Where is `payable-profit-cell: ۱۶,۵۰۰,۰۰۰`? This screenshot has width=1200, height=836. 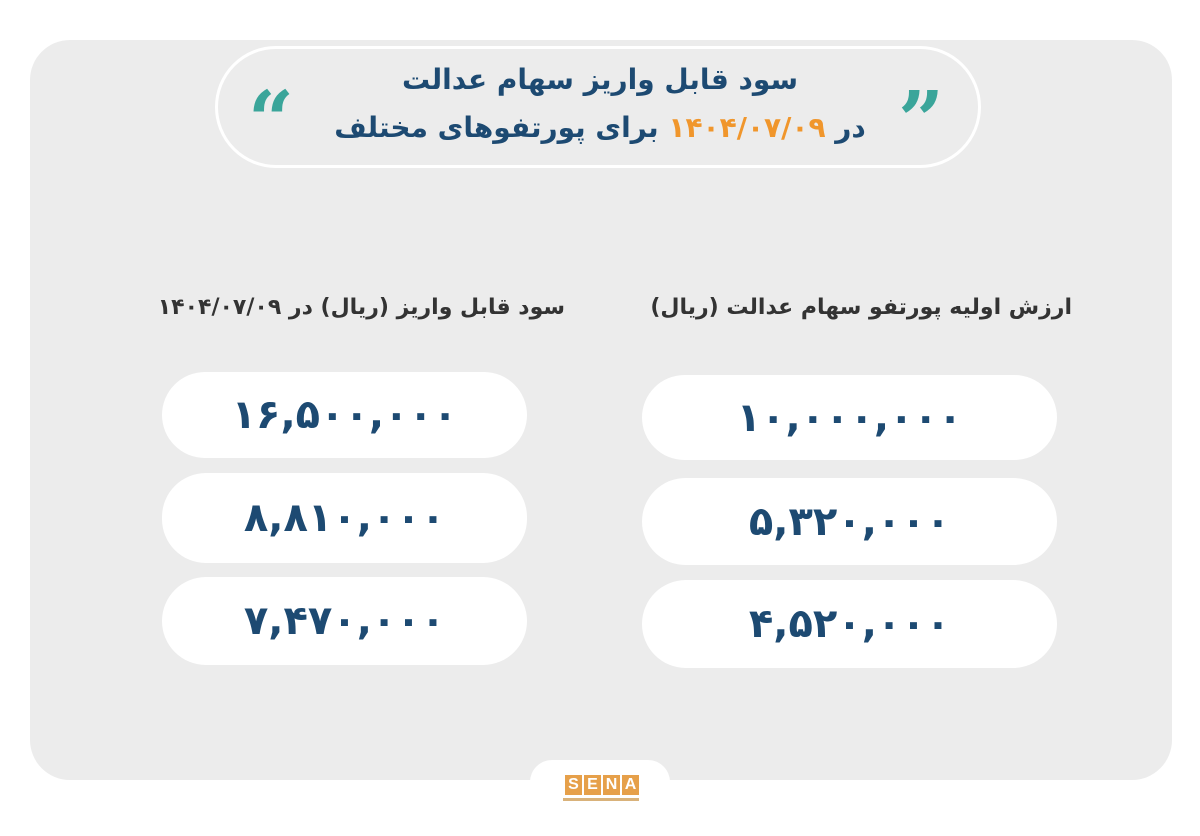 payable-profit-cell: ۱۶,۵۰۰,۰۰۰ is located at coordinates (344, 415).